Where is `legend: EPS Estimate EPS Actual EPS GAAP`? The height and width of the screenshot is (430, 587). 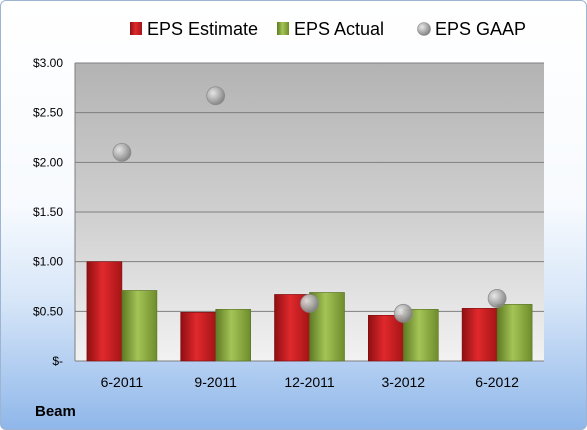
legend: EPS Estimate EPS Actual EPS GAAP is located at coordinates (328, 29).